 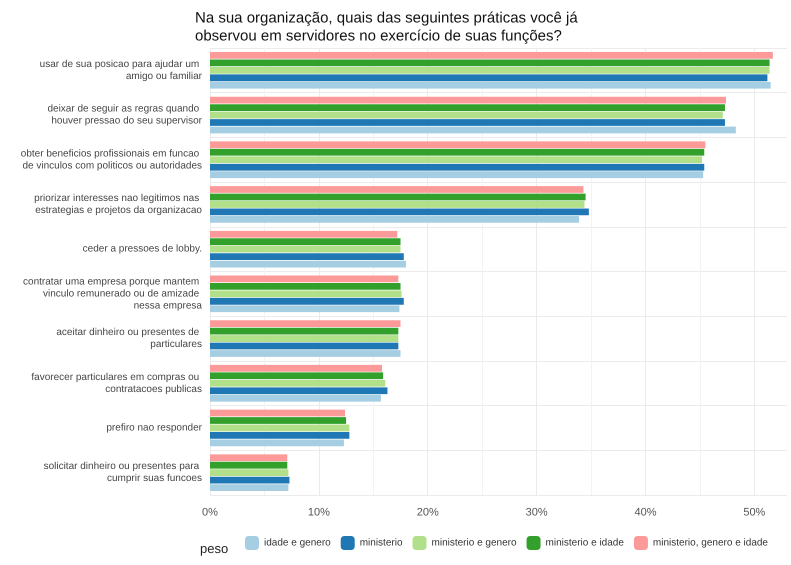 What do you see at coordinates (427, 512) in the screenshot?
I see `x-tick-label: 20%` at bounding box center [427, 512].